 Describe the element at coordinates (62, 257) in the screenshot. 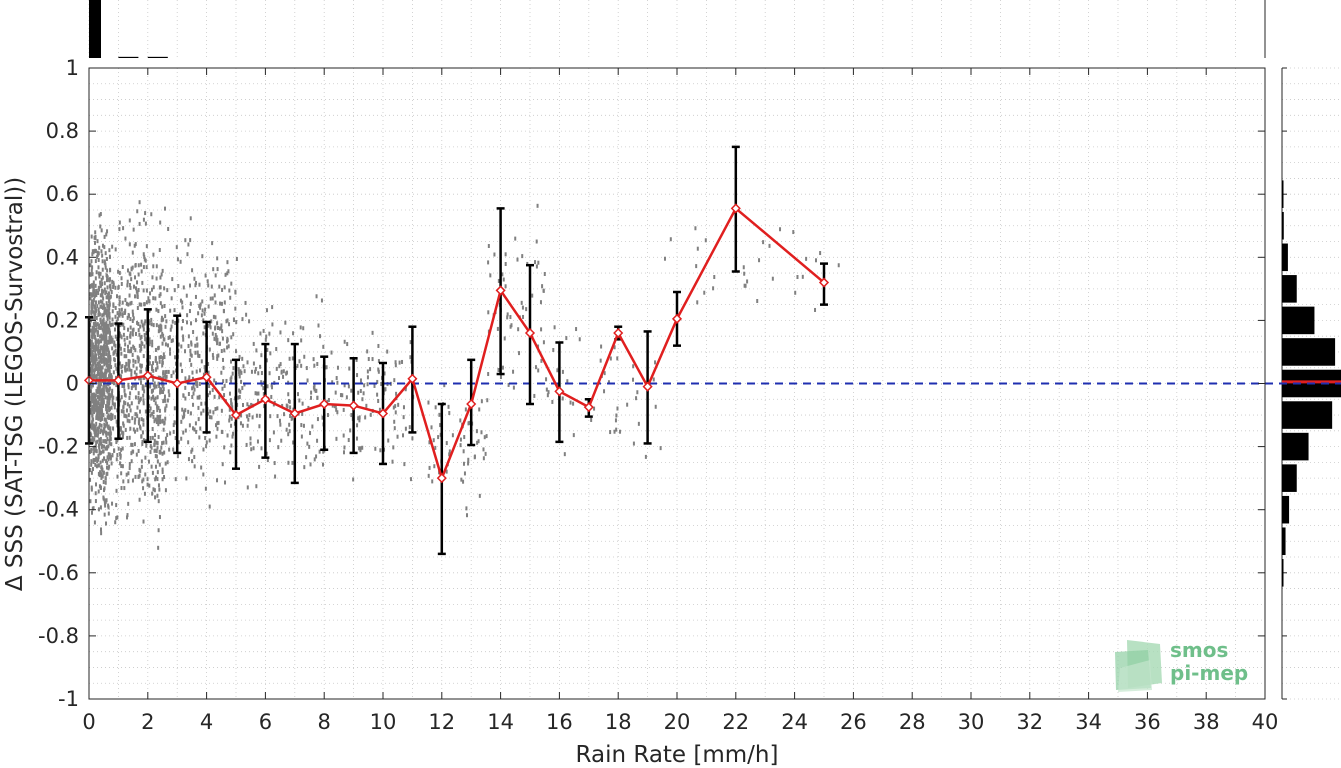

I see `y-tick-label: 0.4` at that location.